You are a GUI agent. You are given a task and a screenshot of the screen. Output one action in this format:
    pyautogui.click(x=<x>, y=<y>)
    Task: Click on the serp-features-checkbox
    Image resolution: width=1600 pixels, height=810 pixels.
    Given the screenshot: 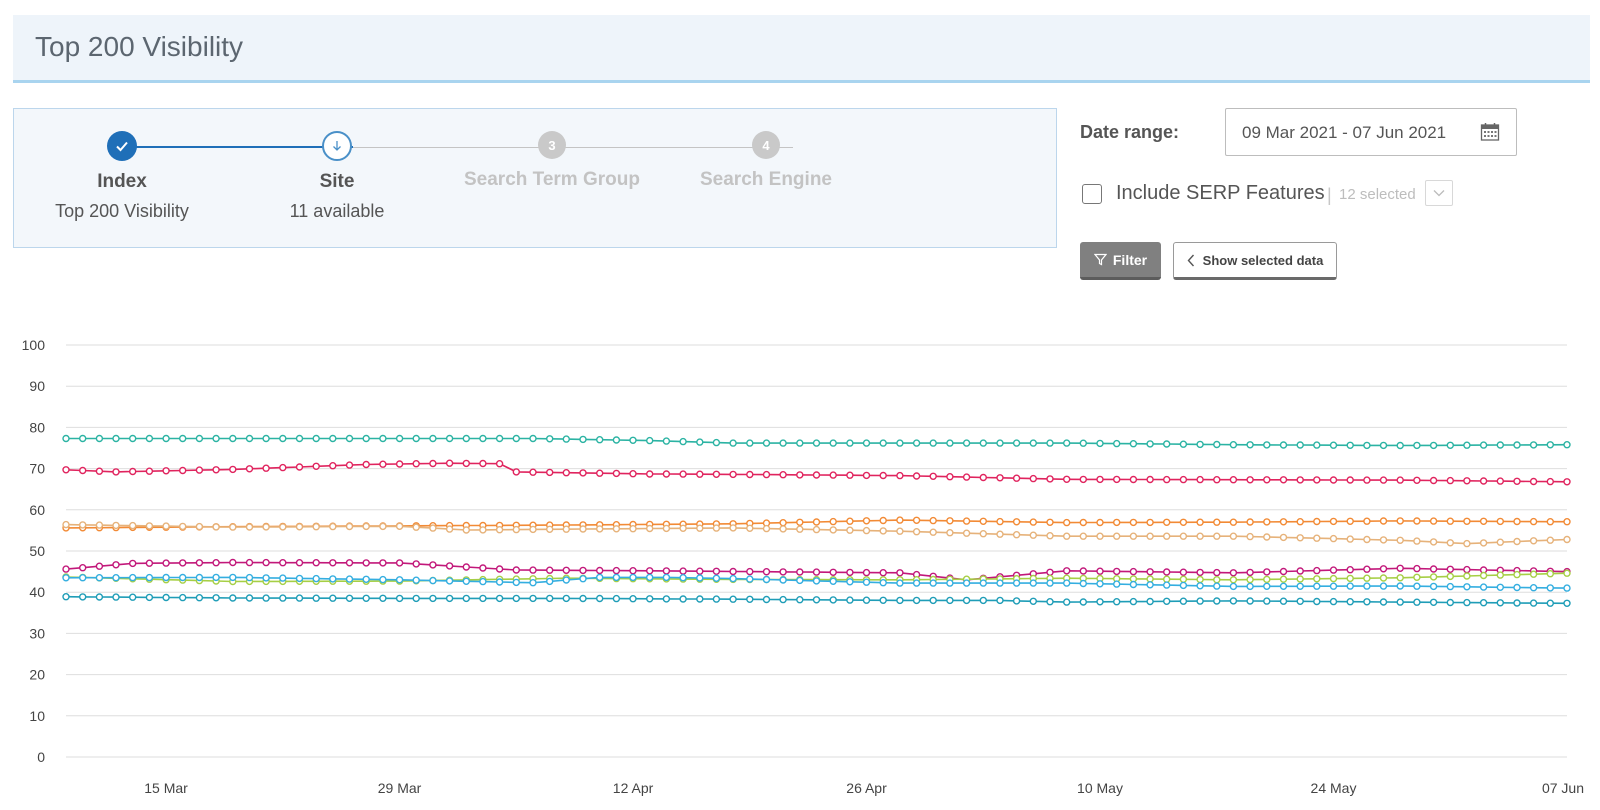 What is the action you would take?
    pyautogui.click(x=1092, y=194)
    